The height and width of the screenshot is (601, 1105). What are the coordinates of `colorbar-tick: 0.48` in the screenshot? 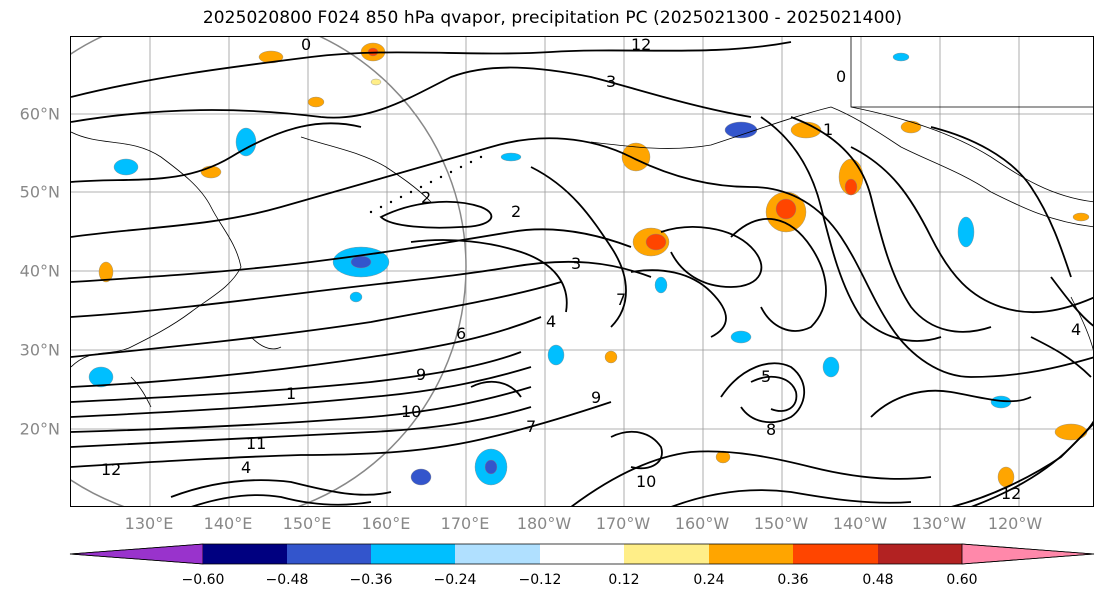 It's located at (878, 580).